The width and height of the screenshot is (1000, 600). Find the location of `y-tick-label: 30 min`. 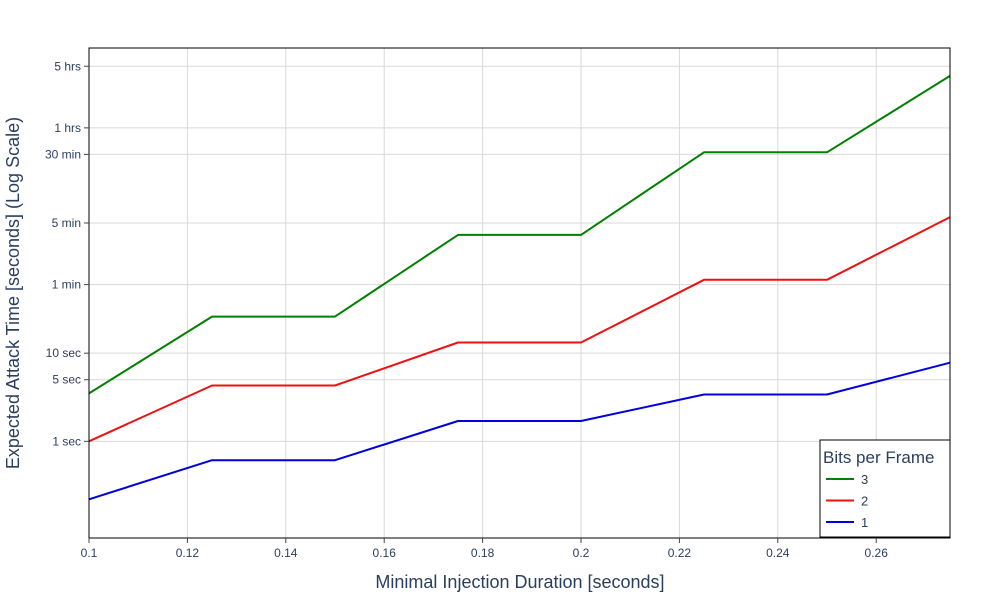

y-tick-label: 30 min is located at coordinates (63, 154).